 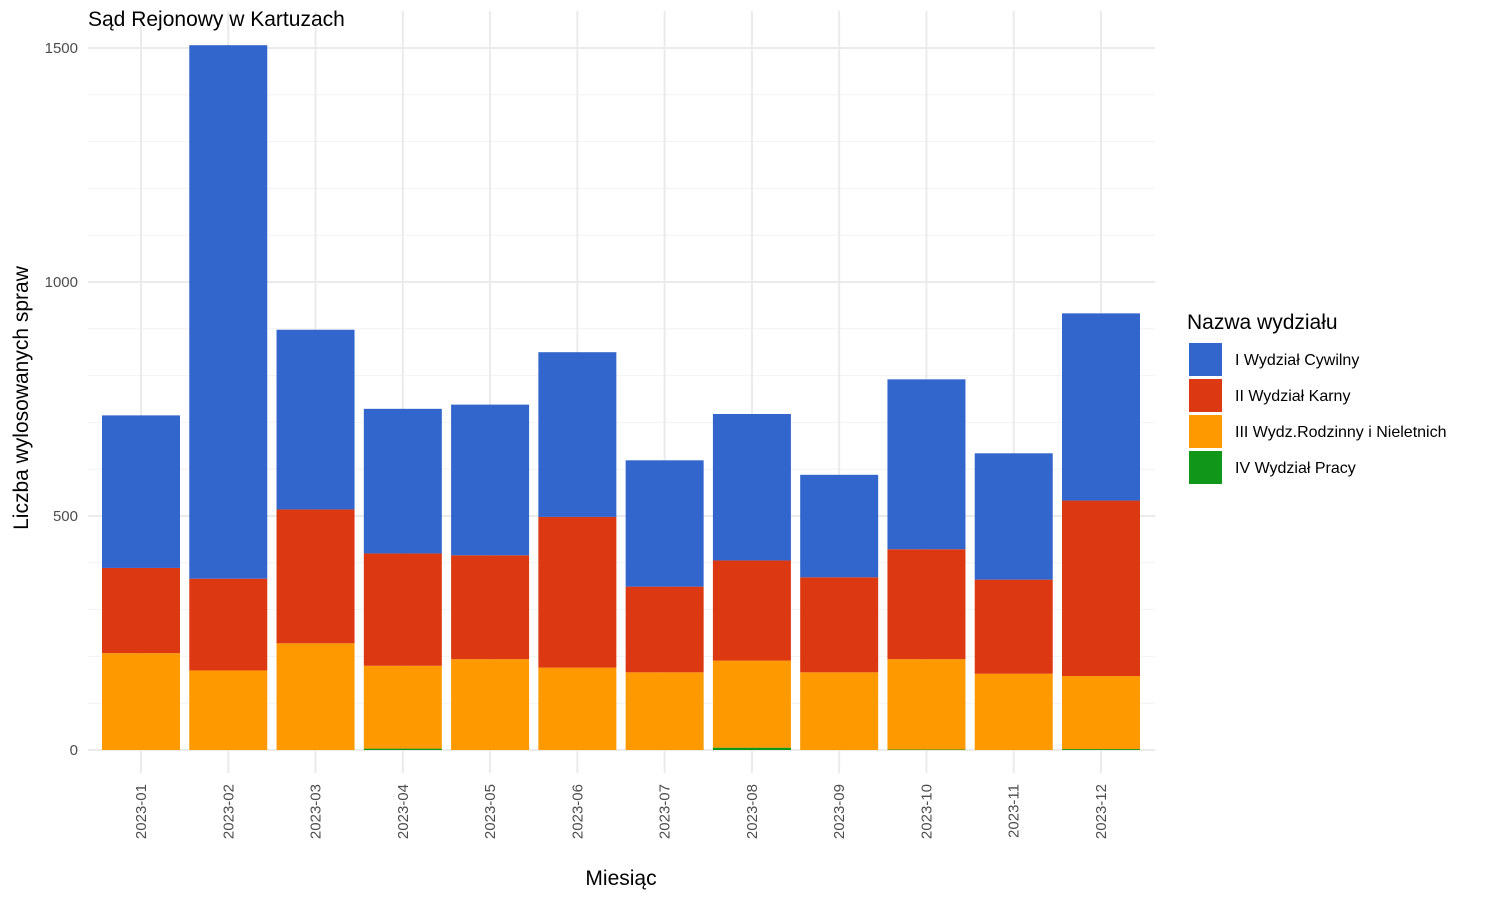 What do you see at coordinates (577, 811) in the screenshot?
I see `x-tick-label: 2023-06` at bounding box center [577, 811].